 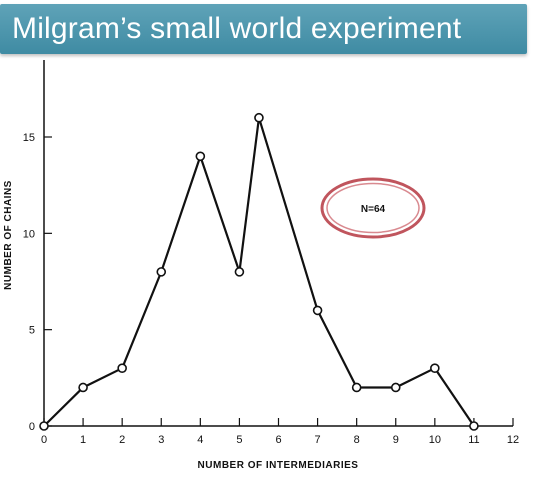 What do you see at coordinates (29, 138) in the screenshot?
I see `y-tick-label: 15` at bounding box center [29, 138].